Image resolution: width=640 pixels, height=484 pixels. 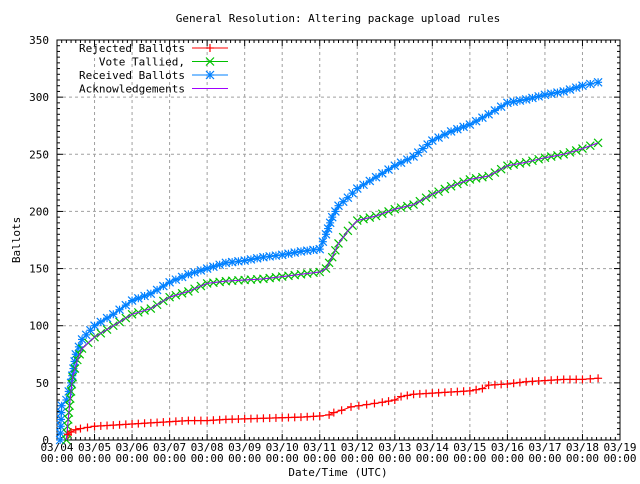 What do you see at coordinates (56, 447) in the screenshot?
I see `x-tick-label: 03/04` at bounding box center [56, 447].